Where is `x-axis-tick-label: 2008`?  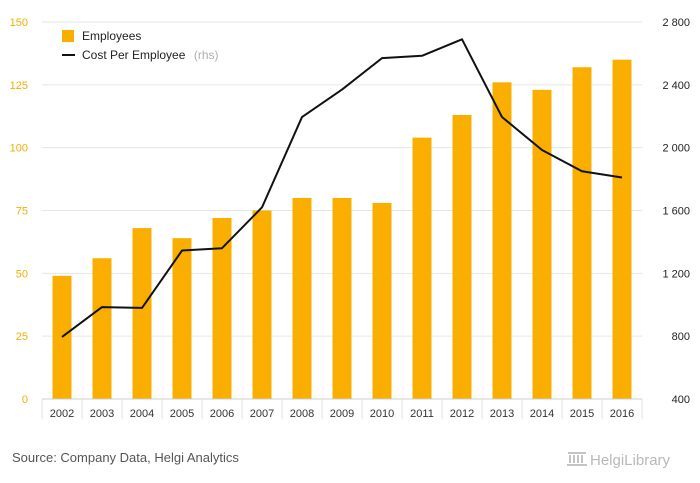
x-axis-tick-label: 2008 is located at coordinates (302, 414).